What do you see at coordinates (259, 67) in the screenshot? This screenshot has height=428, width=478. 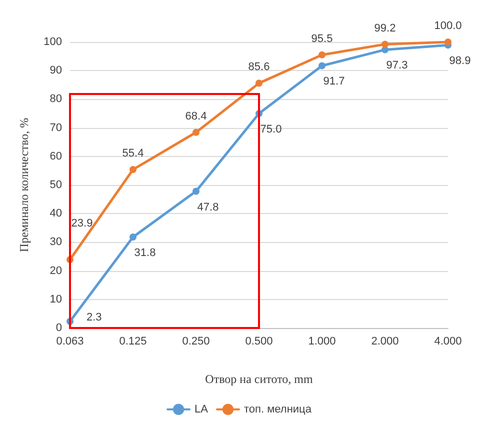 I see `data-label: 85.6` at bounding box center [259, 67].